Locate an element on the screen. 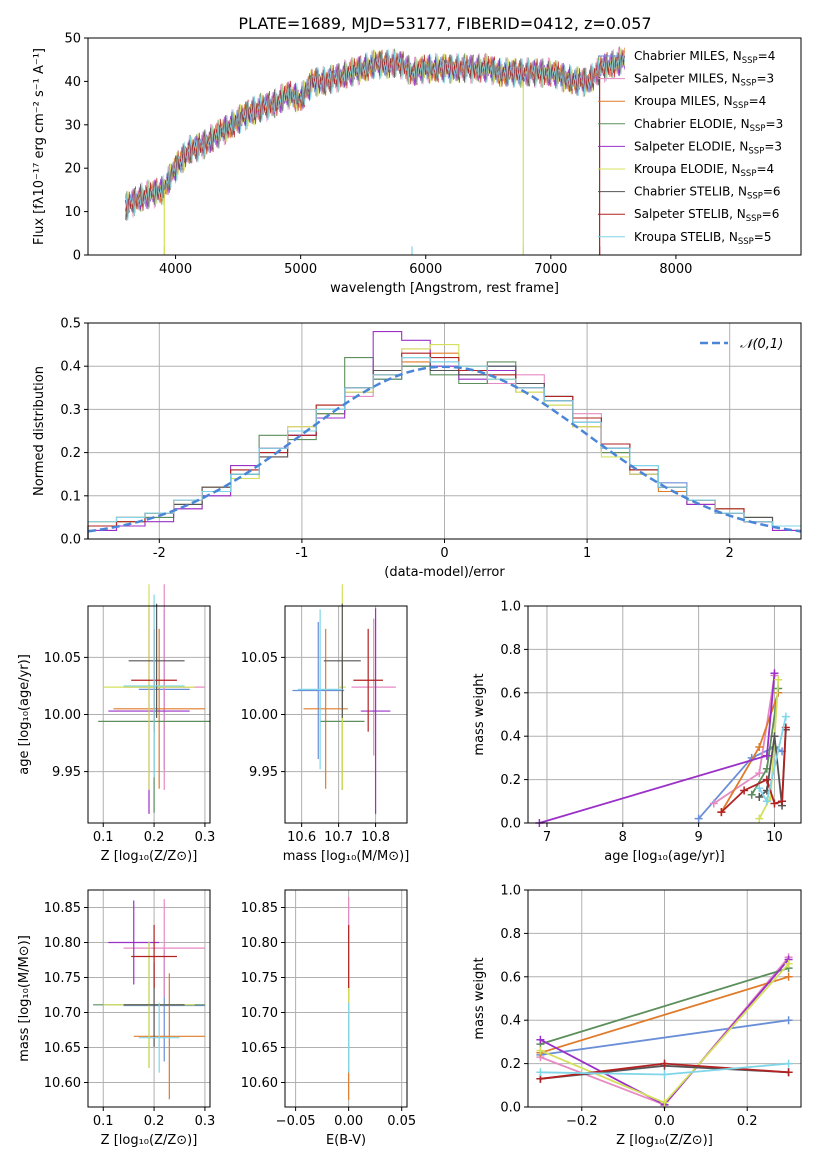  y-tick-label: 10.60 is located at coordinates (62, 1083).